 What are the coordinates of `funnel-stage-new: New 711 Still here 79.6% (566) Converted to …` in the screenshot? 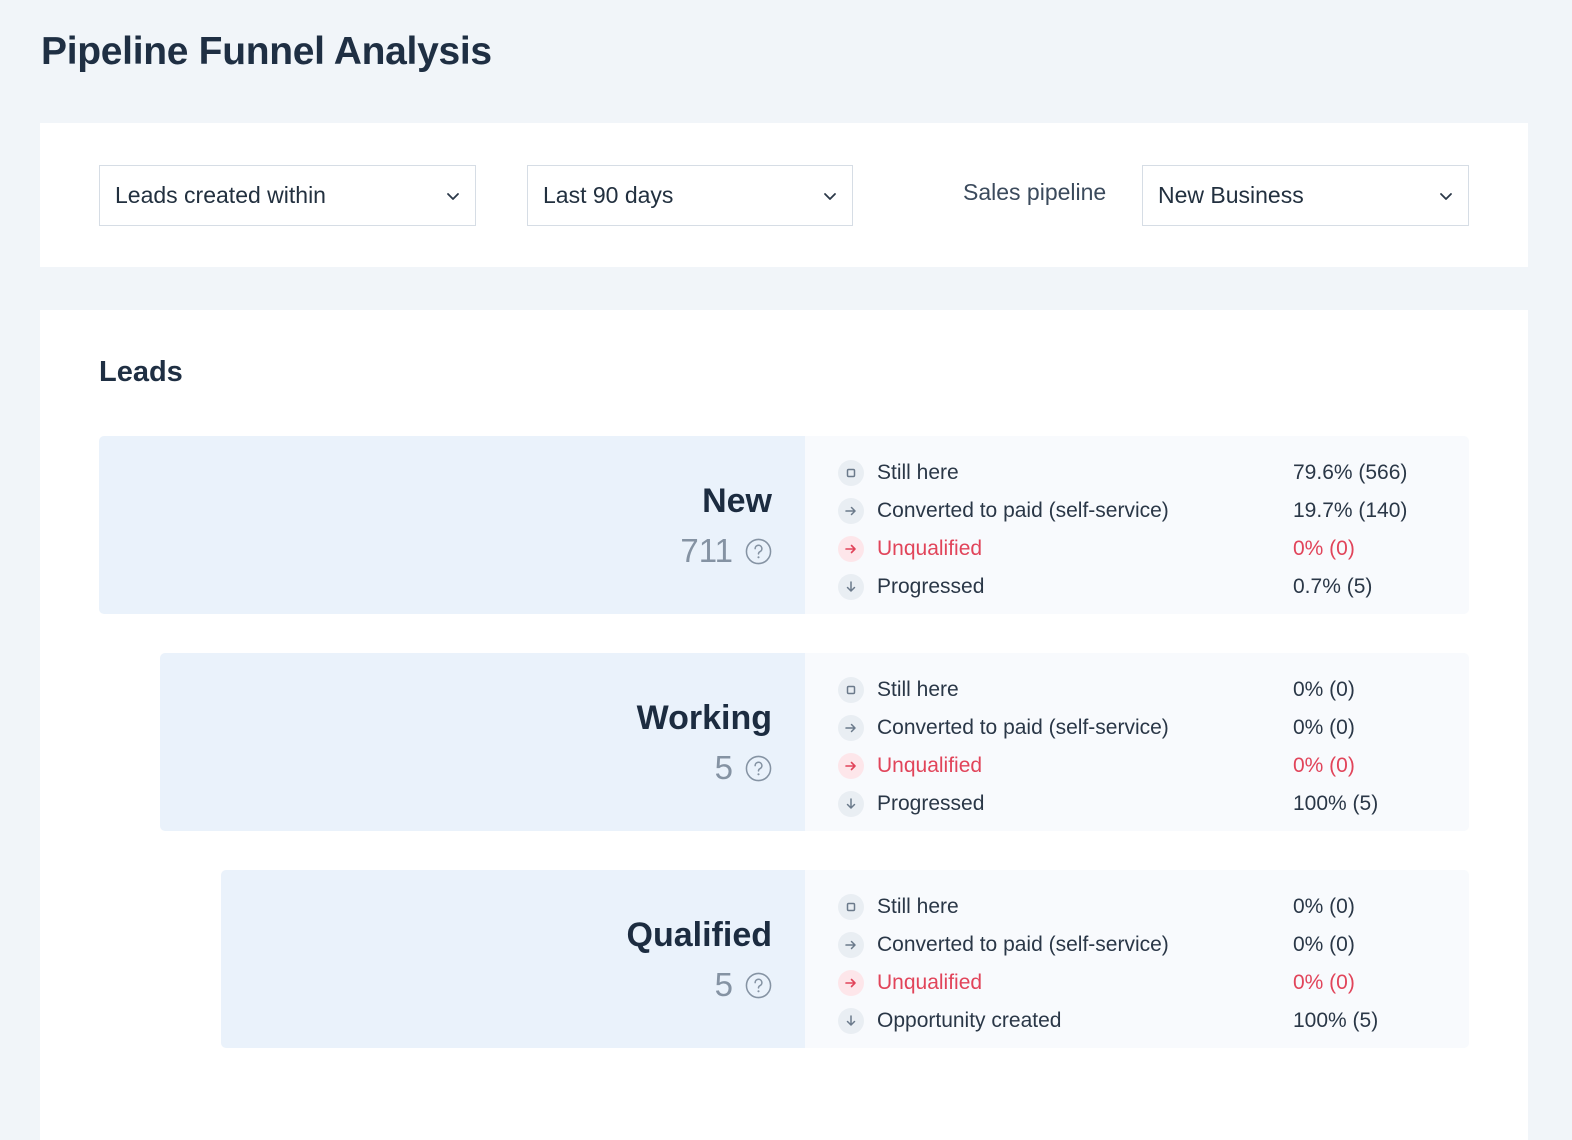 It's located at (784, 525).